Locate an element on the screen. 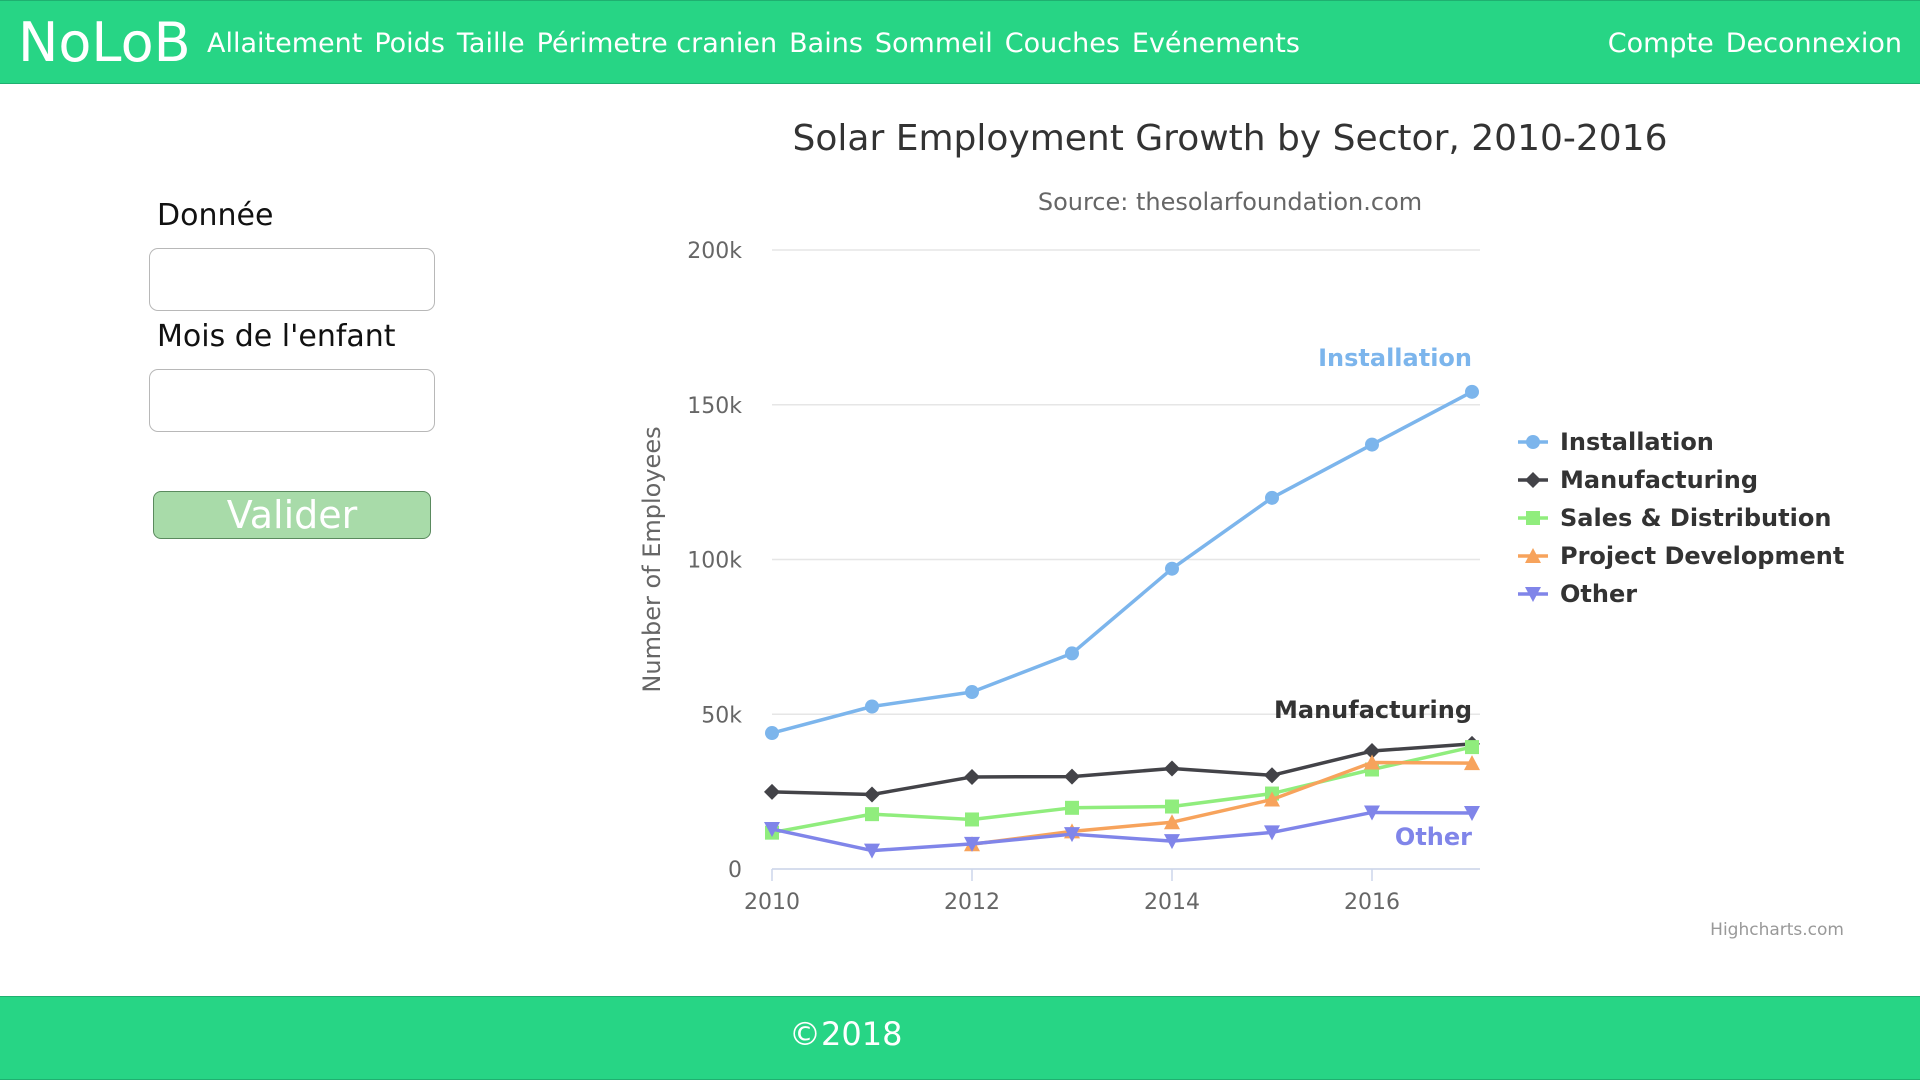 The height and width of the screenshot is (1080, 1920). legend-marker-installation is located at coordinates (1533, 442).